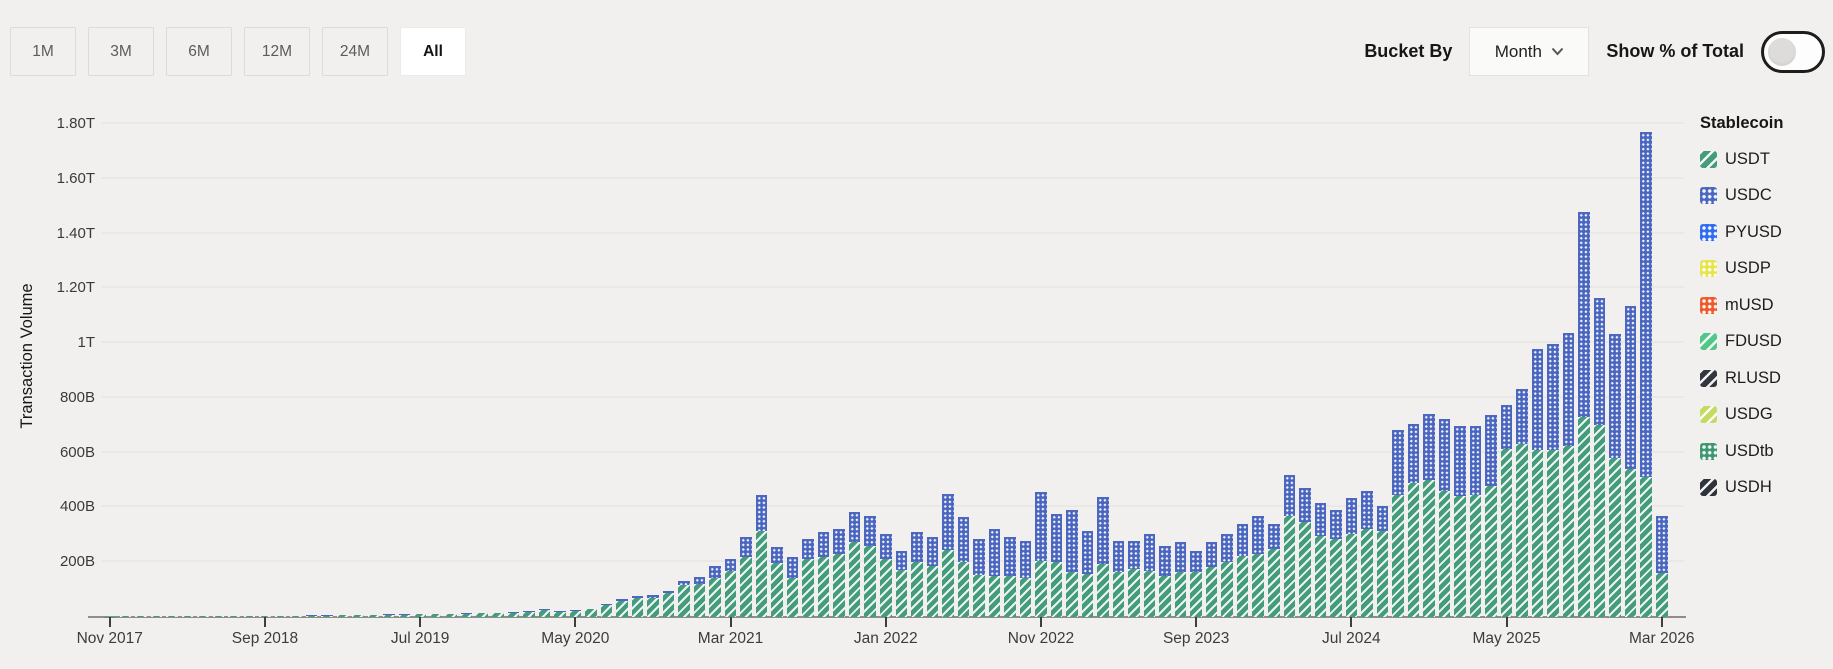 This screenshot has width=1833, height=669. What do you see at coordinates (1765, 342) in the screenshot?
I see `legend-item-fdusd: FDUSD` at bounding box center [1765, 342].